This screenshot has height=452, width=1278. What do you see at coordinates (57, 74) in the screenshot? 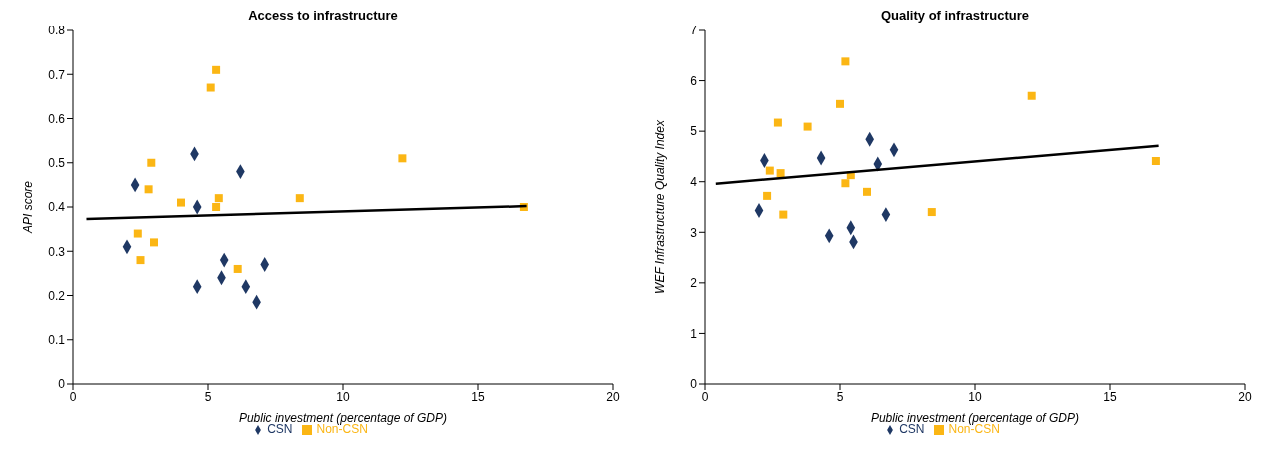
I see `y-tick-label: 0.7` at bounding box center [57, 74].